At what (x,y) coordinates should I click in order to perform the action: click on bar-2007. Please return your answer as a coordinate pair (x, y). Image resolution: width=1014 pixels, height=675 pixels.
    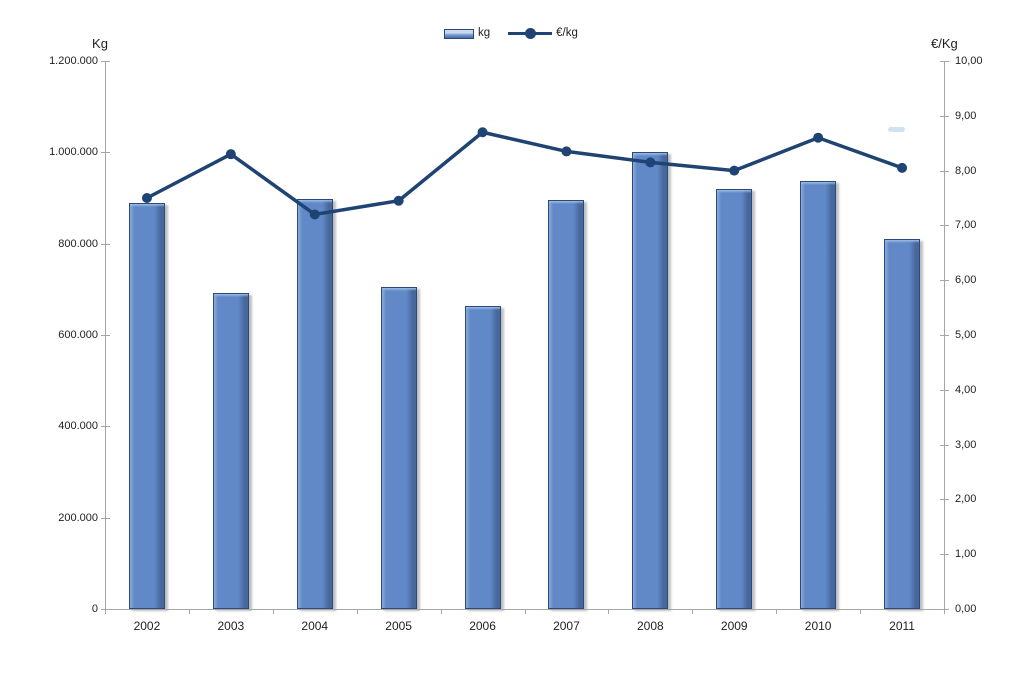
    Looking at the image, I should click on (566, 404).